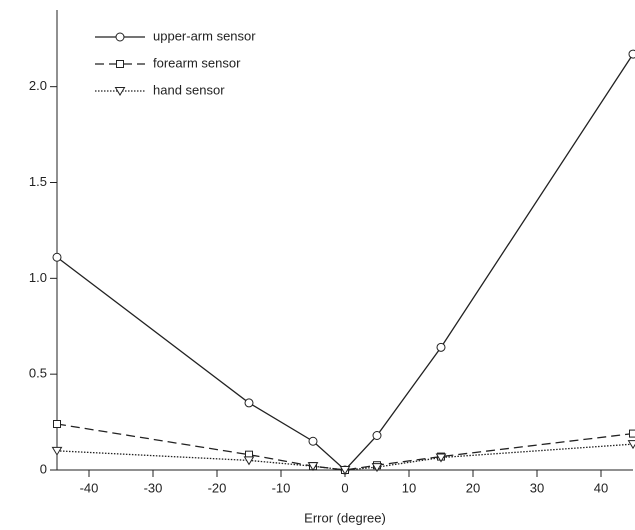  What do you see at coordinates (345, 517) in the screenshot?
I see `x-axis-label: Error (degree)` at bounding box center [345, 517].